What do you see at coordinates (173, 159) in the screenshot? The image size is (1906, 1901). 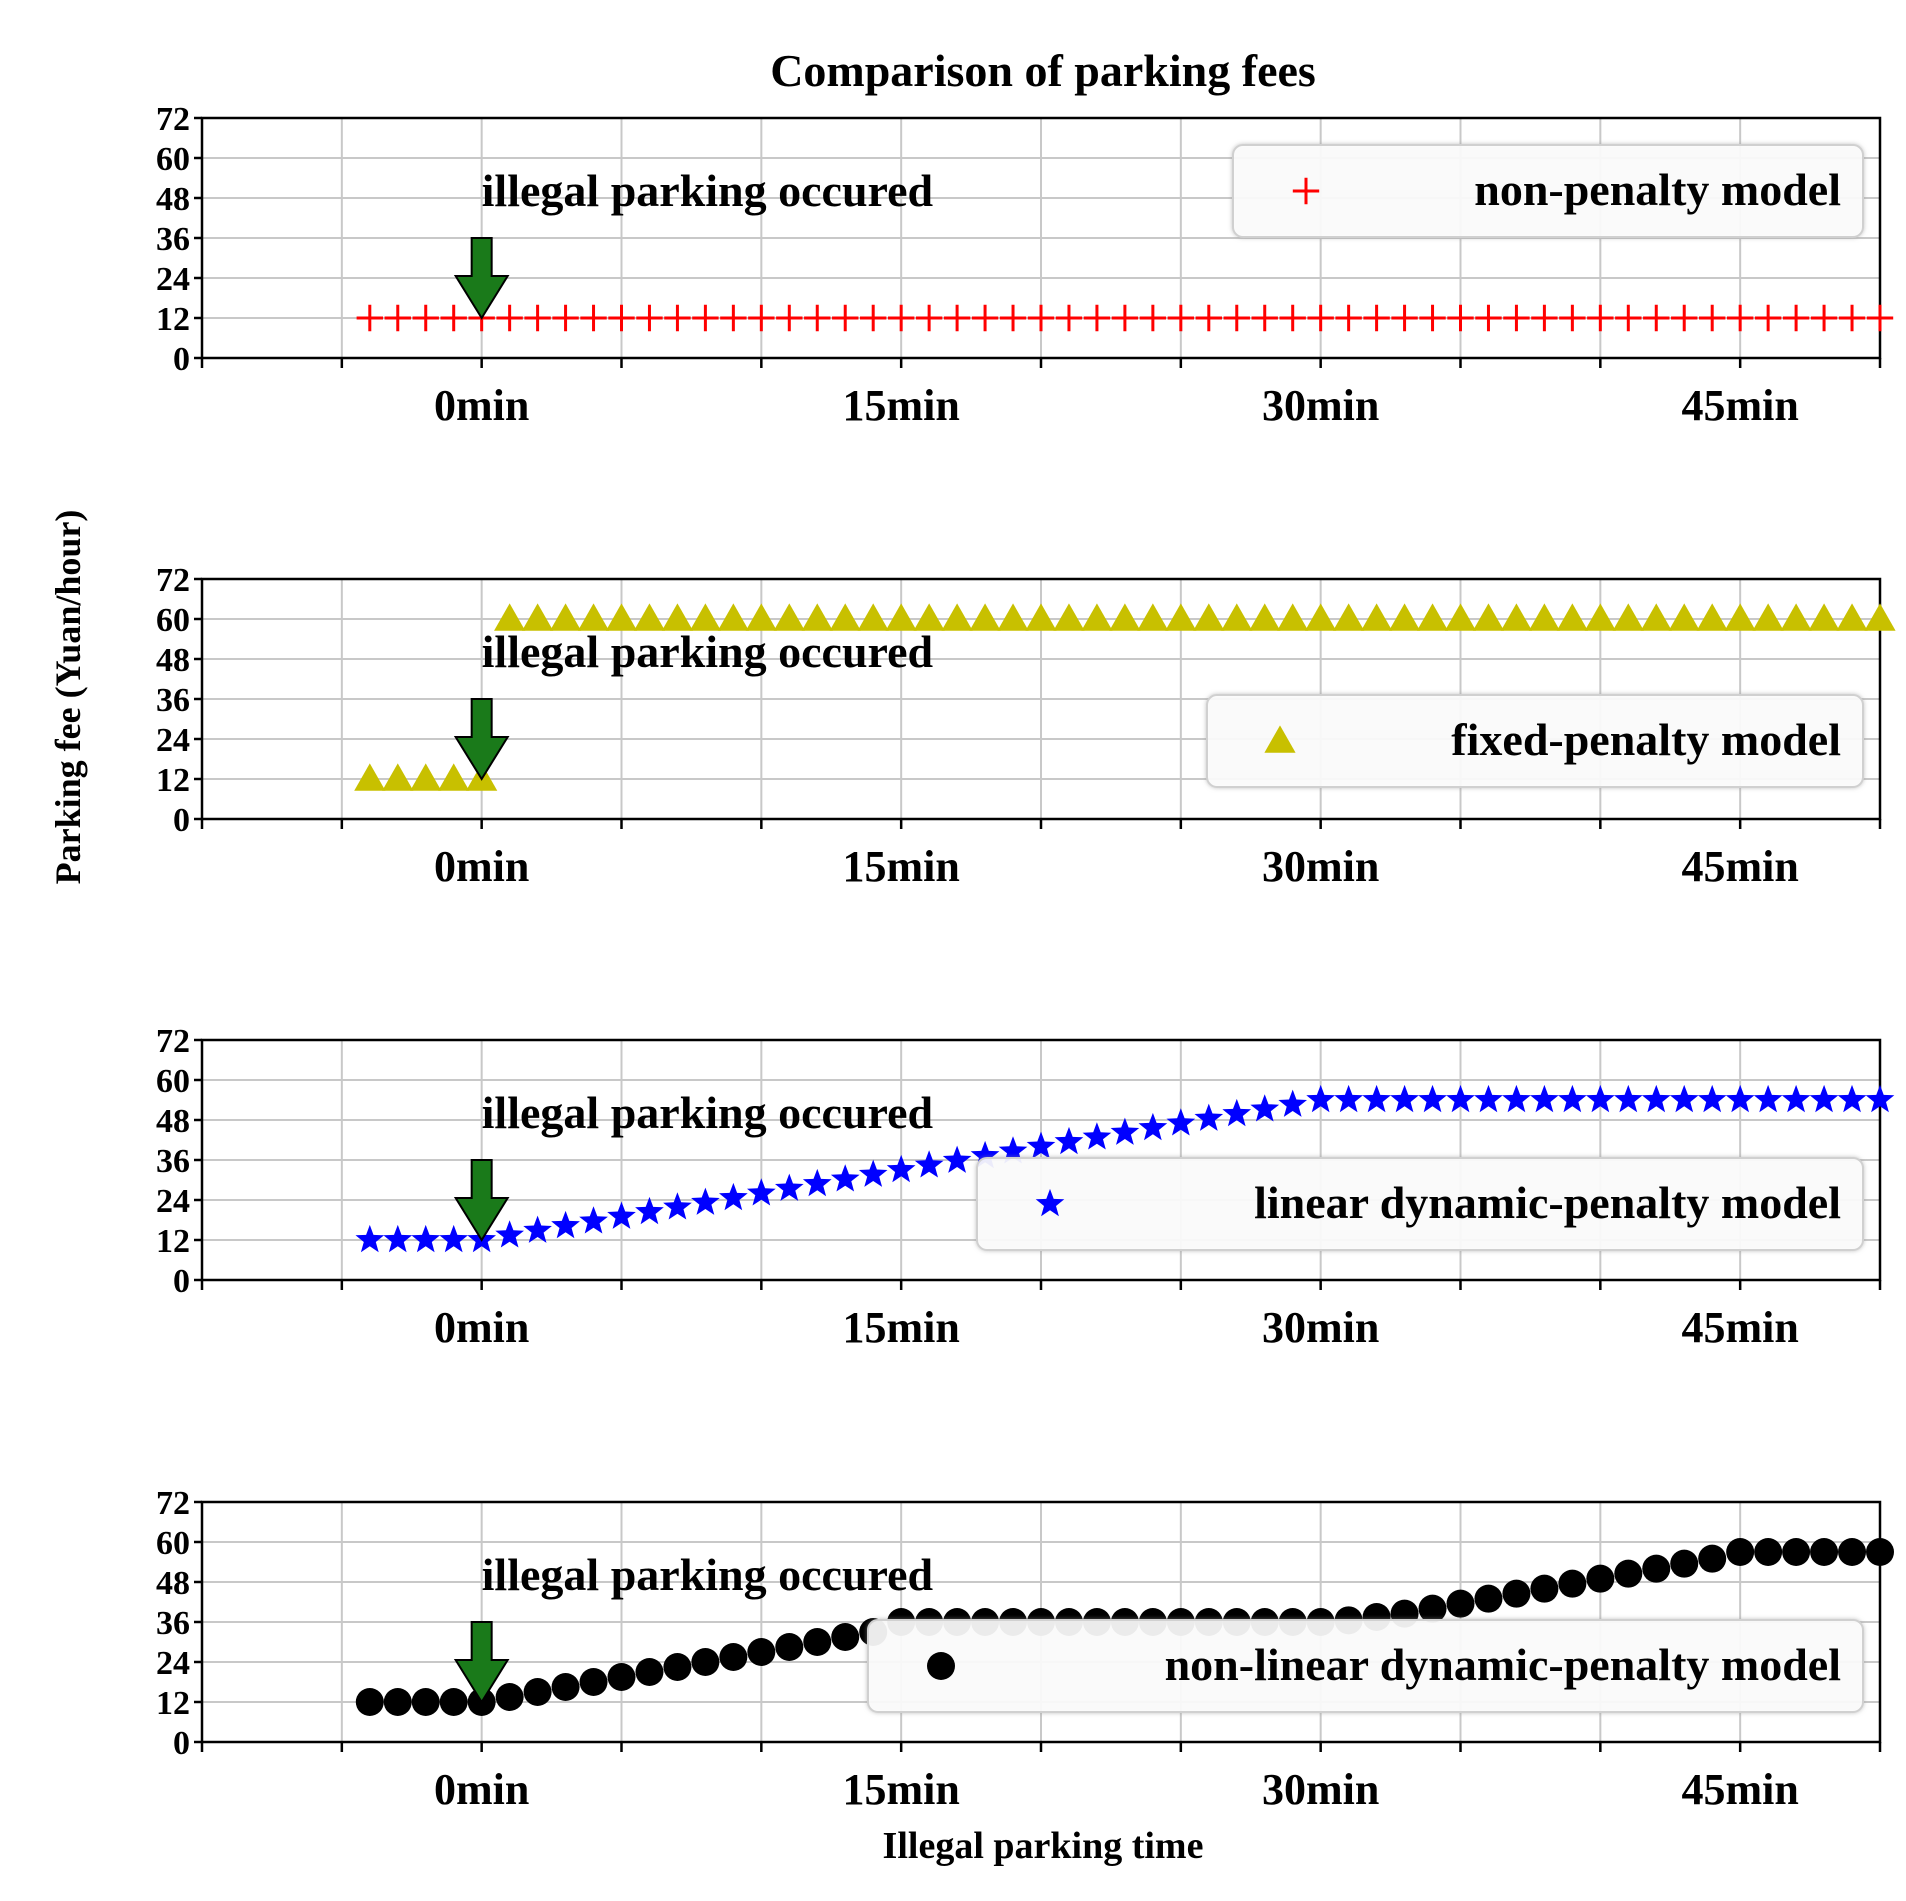 I see `y-tick-label: 60` at bounding box center [173, 159].